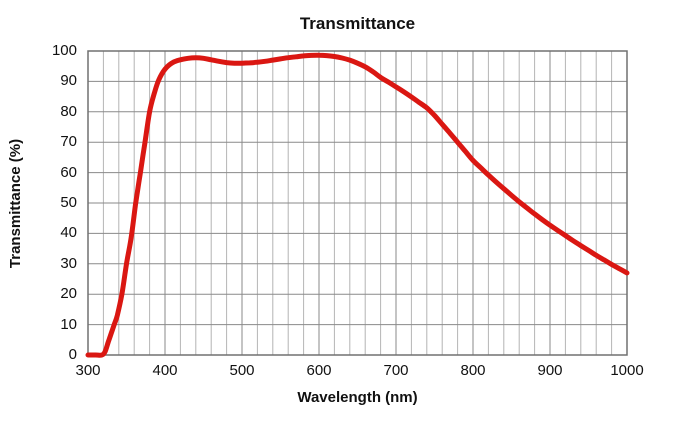  I want to click on y-tick-label: 90, so click(68, 81).